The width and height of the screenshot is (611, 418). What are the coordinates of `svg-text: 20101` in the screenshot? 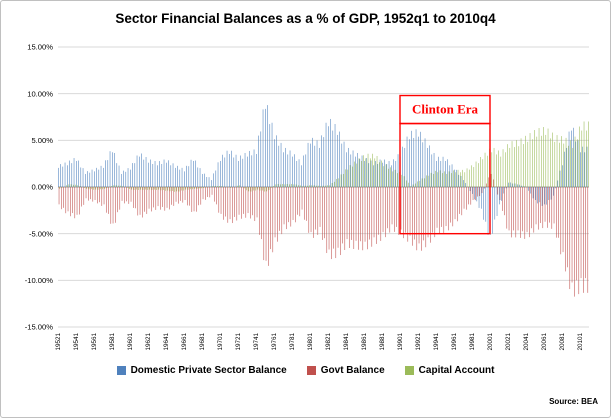 It's located at (580, 342).